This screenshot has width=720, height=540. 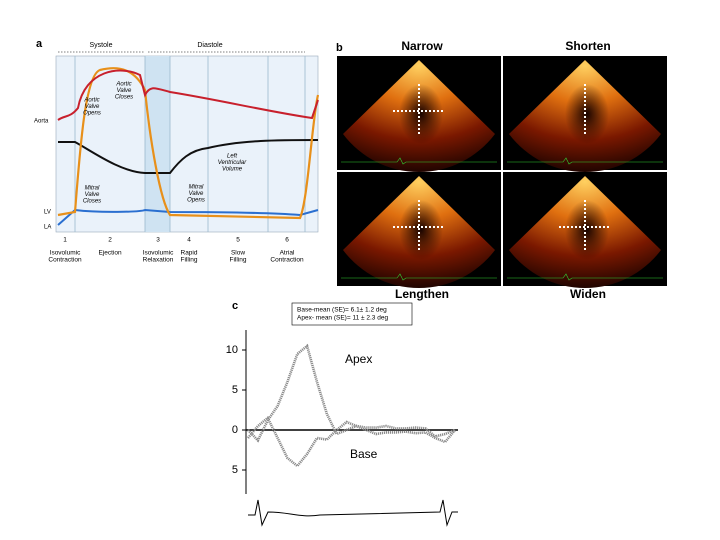 What do you see at coordinates (188, 156) in the screenshot?
I see `lv-volume-curve` at bounding box center [188, 156].